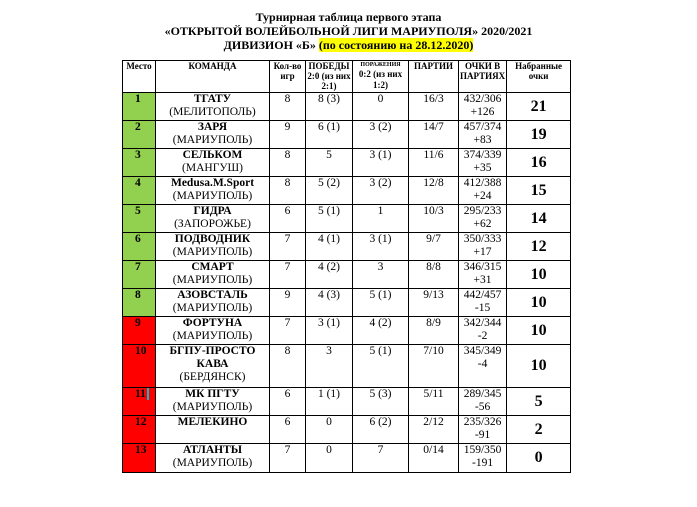  What do you see at coordinates (539, 458) in the screenshot?
I see `points-cell: 0` at bounding box center [539, 458].